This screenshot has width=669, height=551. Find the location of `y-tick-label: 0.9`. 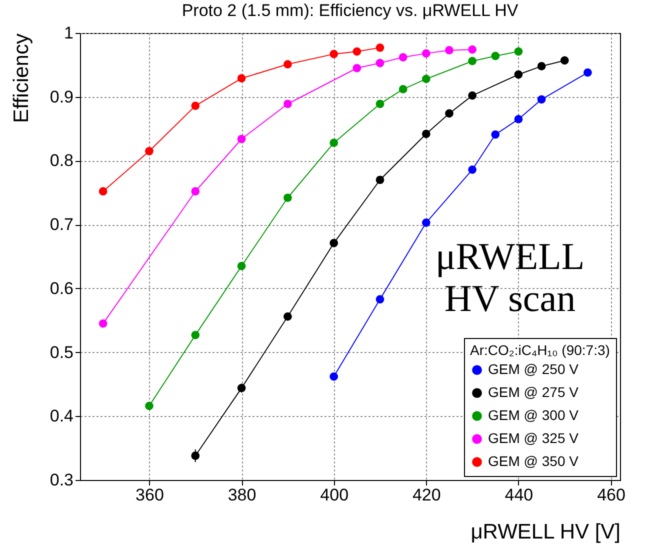

y-tick-label: 0.9 is located at coordinates (62, 96).